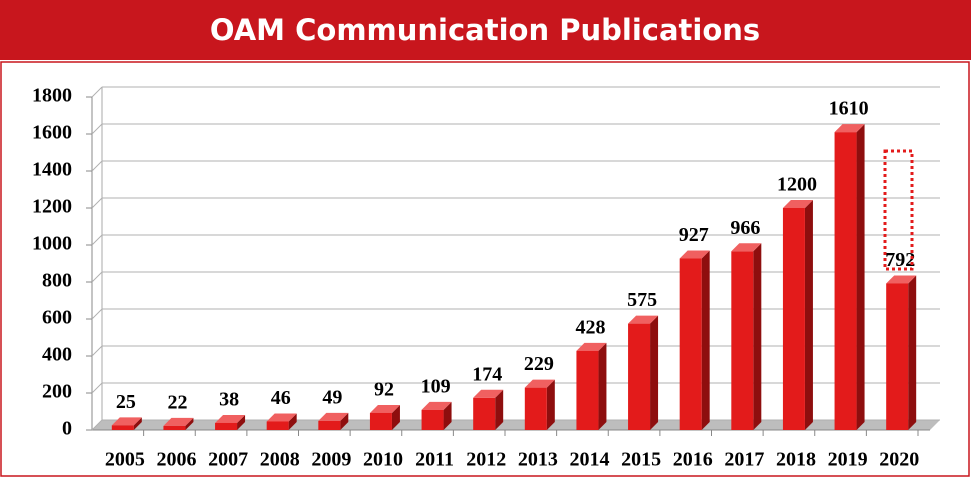 The width and height of the screenshot is (971, 478). I want to click on data-label: 46, so click(281, 398).